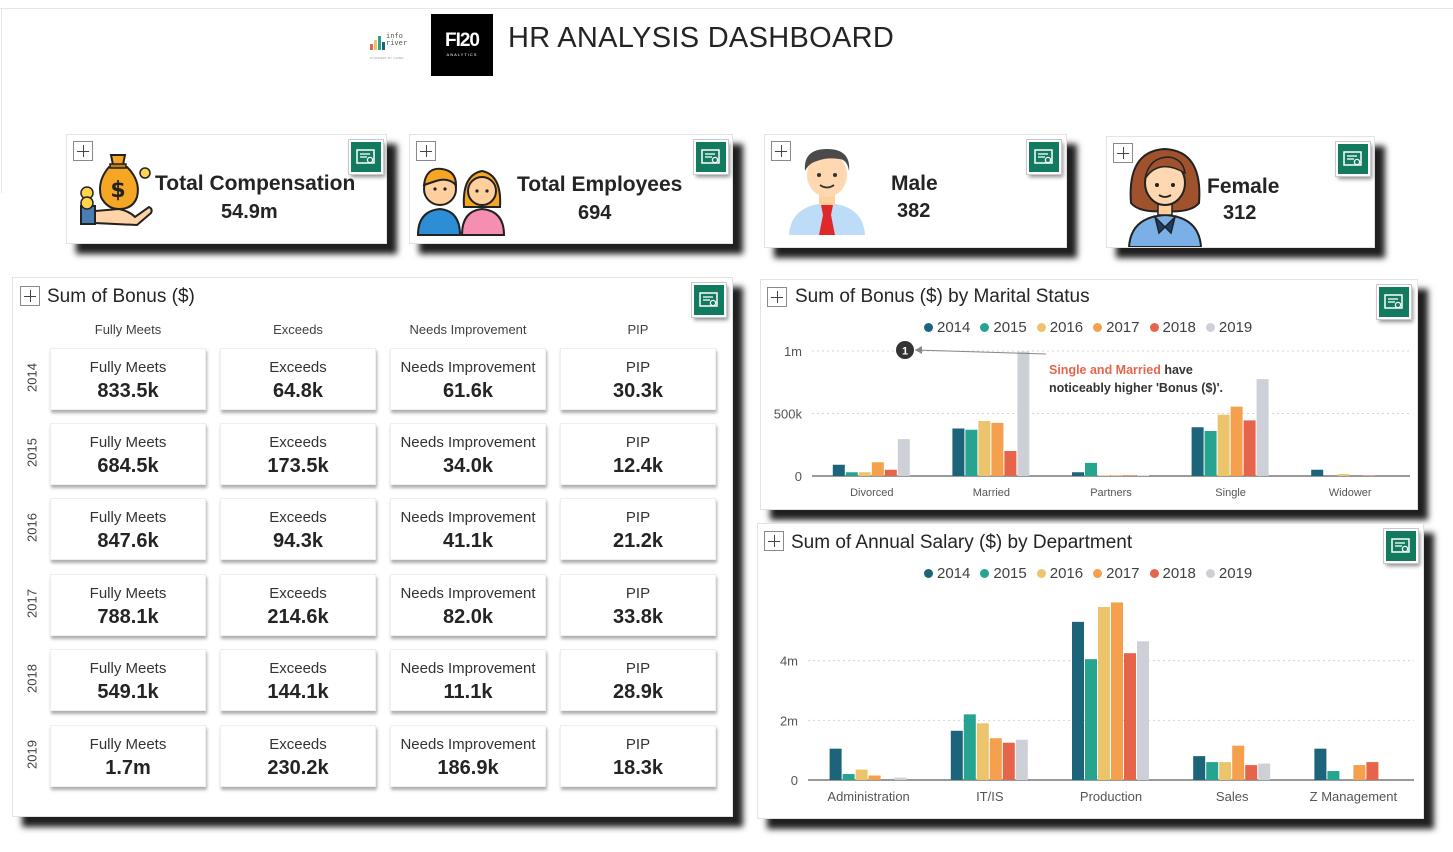 This screenshot has height=852, width=1453. I want to click on matrix-column-header: PIP, so click(638, 329).